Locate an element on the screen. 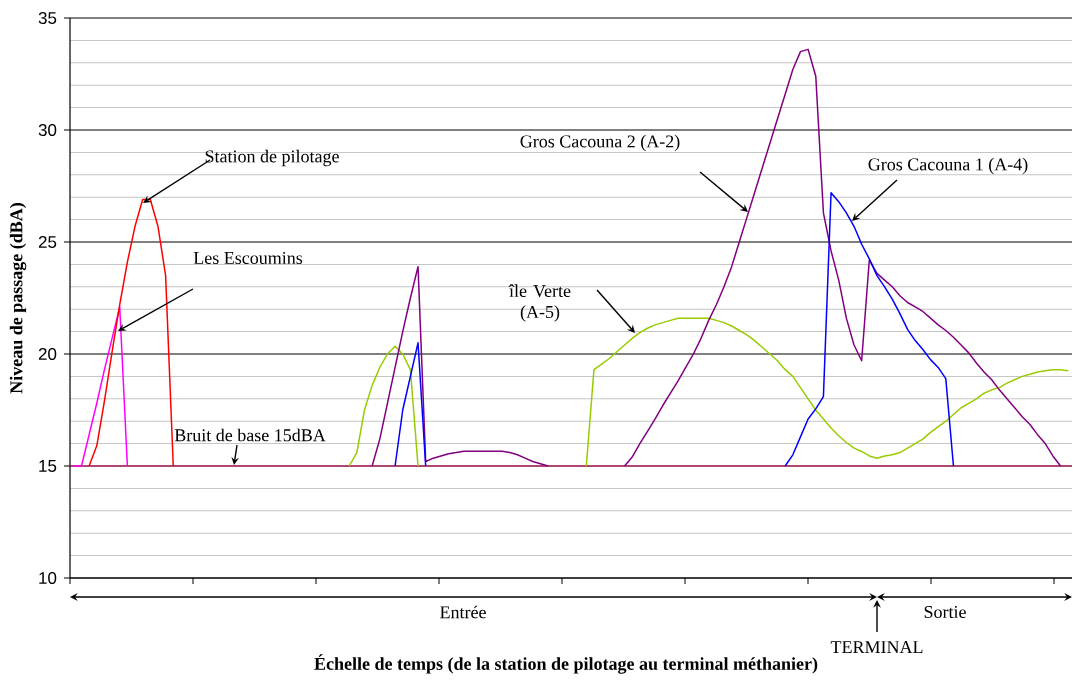 This screenshot has width=1074, height=680. y-tick-label: 35 is located at coordinates (47, 17).